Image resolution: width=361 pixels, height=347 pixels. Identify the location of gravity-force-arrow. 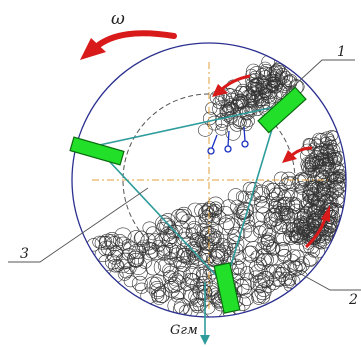
(205, 313).